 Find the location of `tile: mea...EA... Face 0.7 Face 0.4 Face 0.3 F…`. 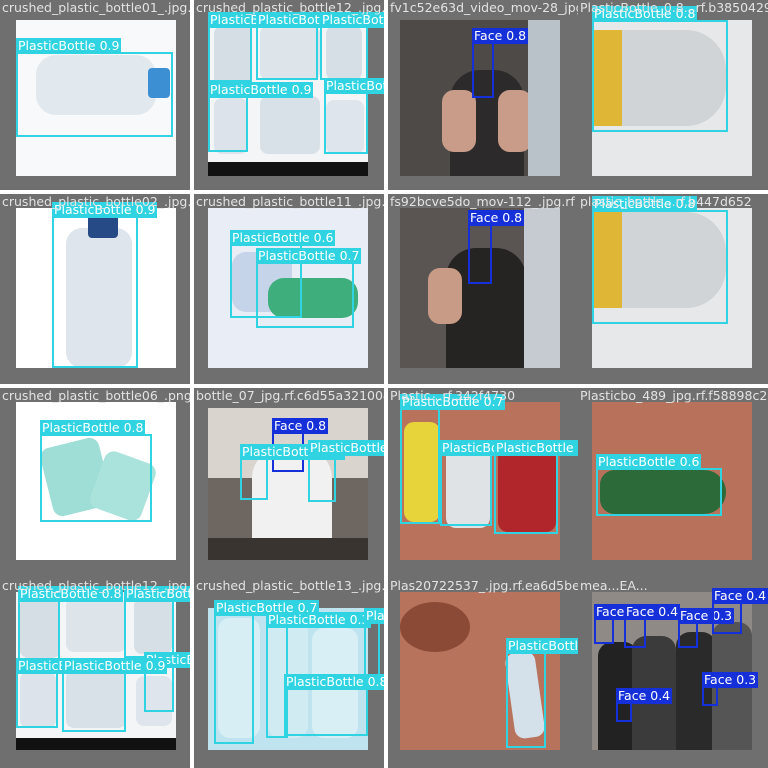

tile: mea...EA... Face 0.7 Face 0.4 Face 0.3 F… is located at coordinates (673, 673).